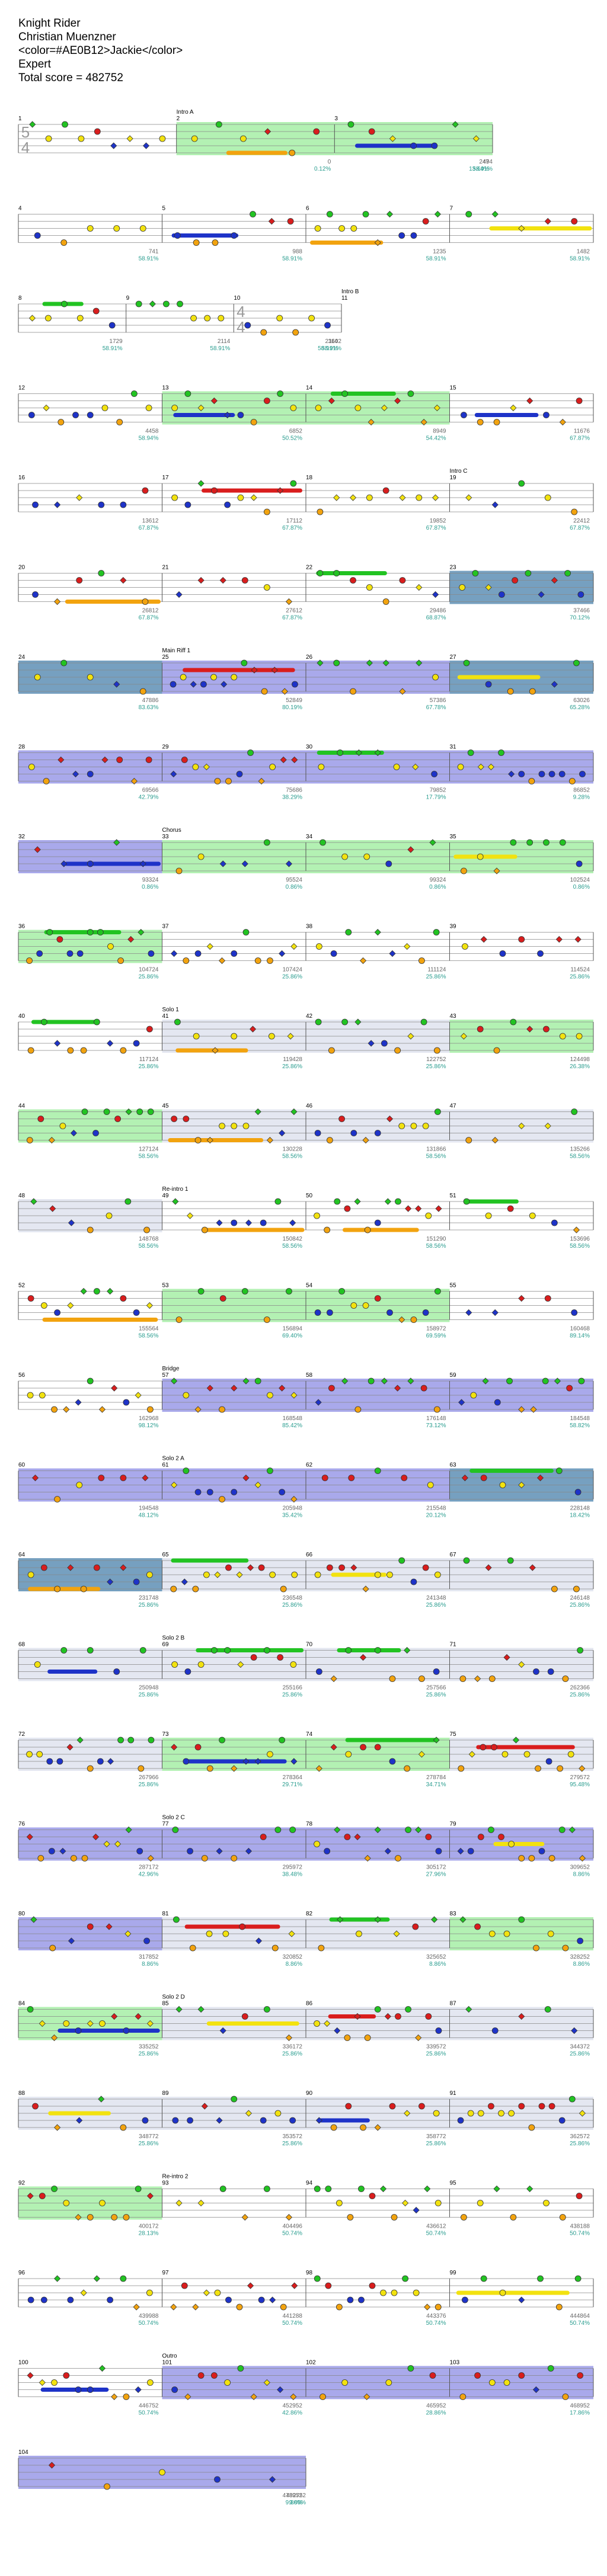 Image resolution: width=607 pixels, height=2576 pixels. Describe the element at coordinates (293, 1598) in the screenshot. I see `measure-score: 236548` at that location.